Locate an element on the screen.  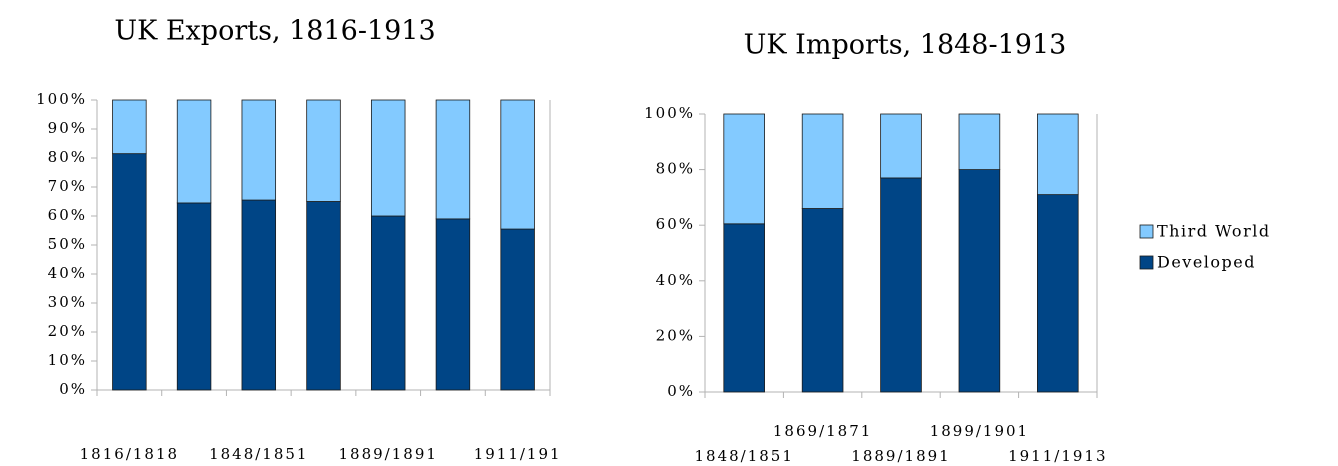
legend-label: Third World is located at coordinates (1214, 231).